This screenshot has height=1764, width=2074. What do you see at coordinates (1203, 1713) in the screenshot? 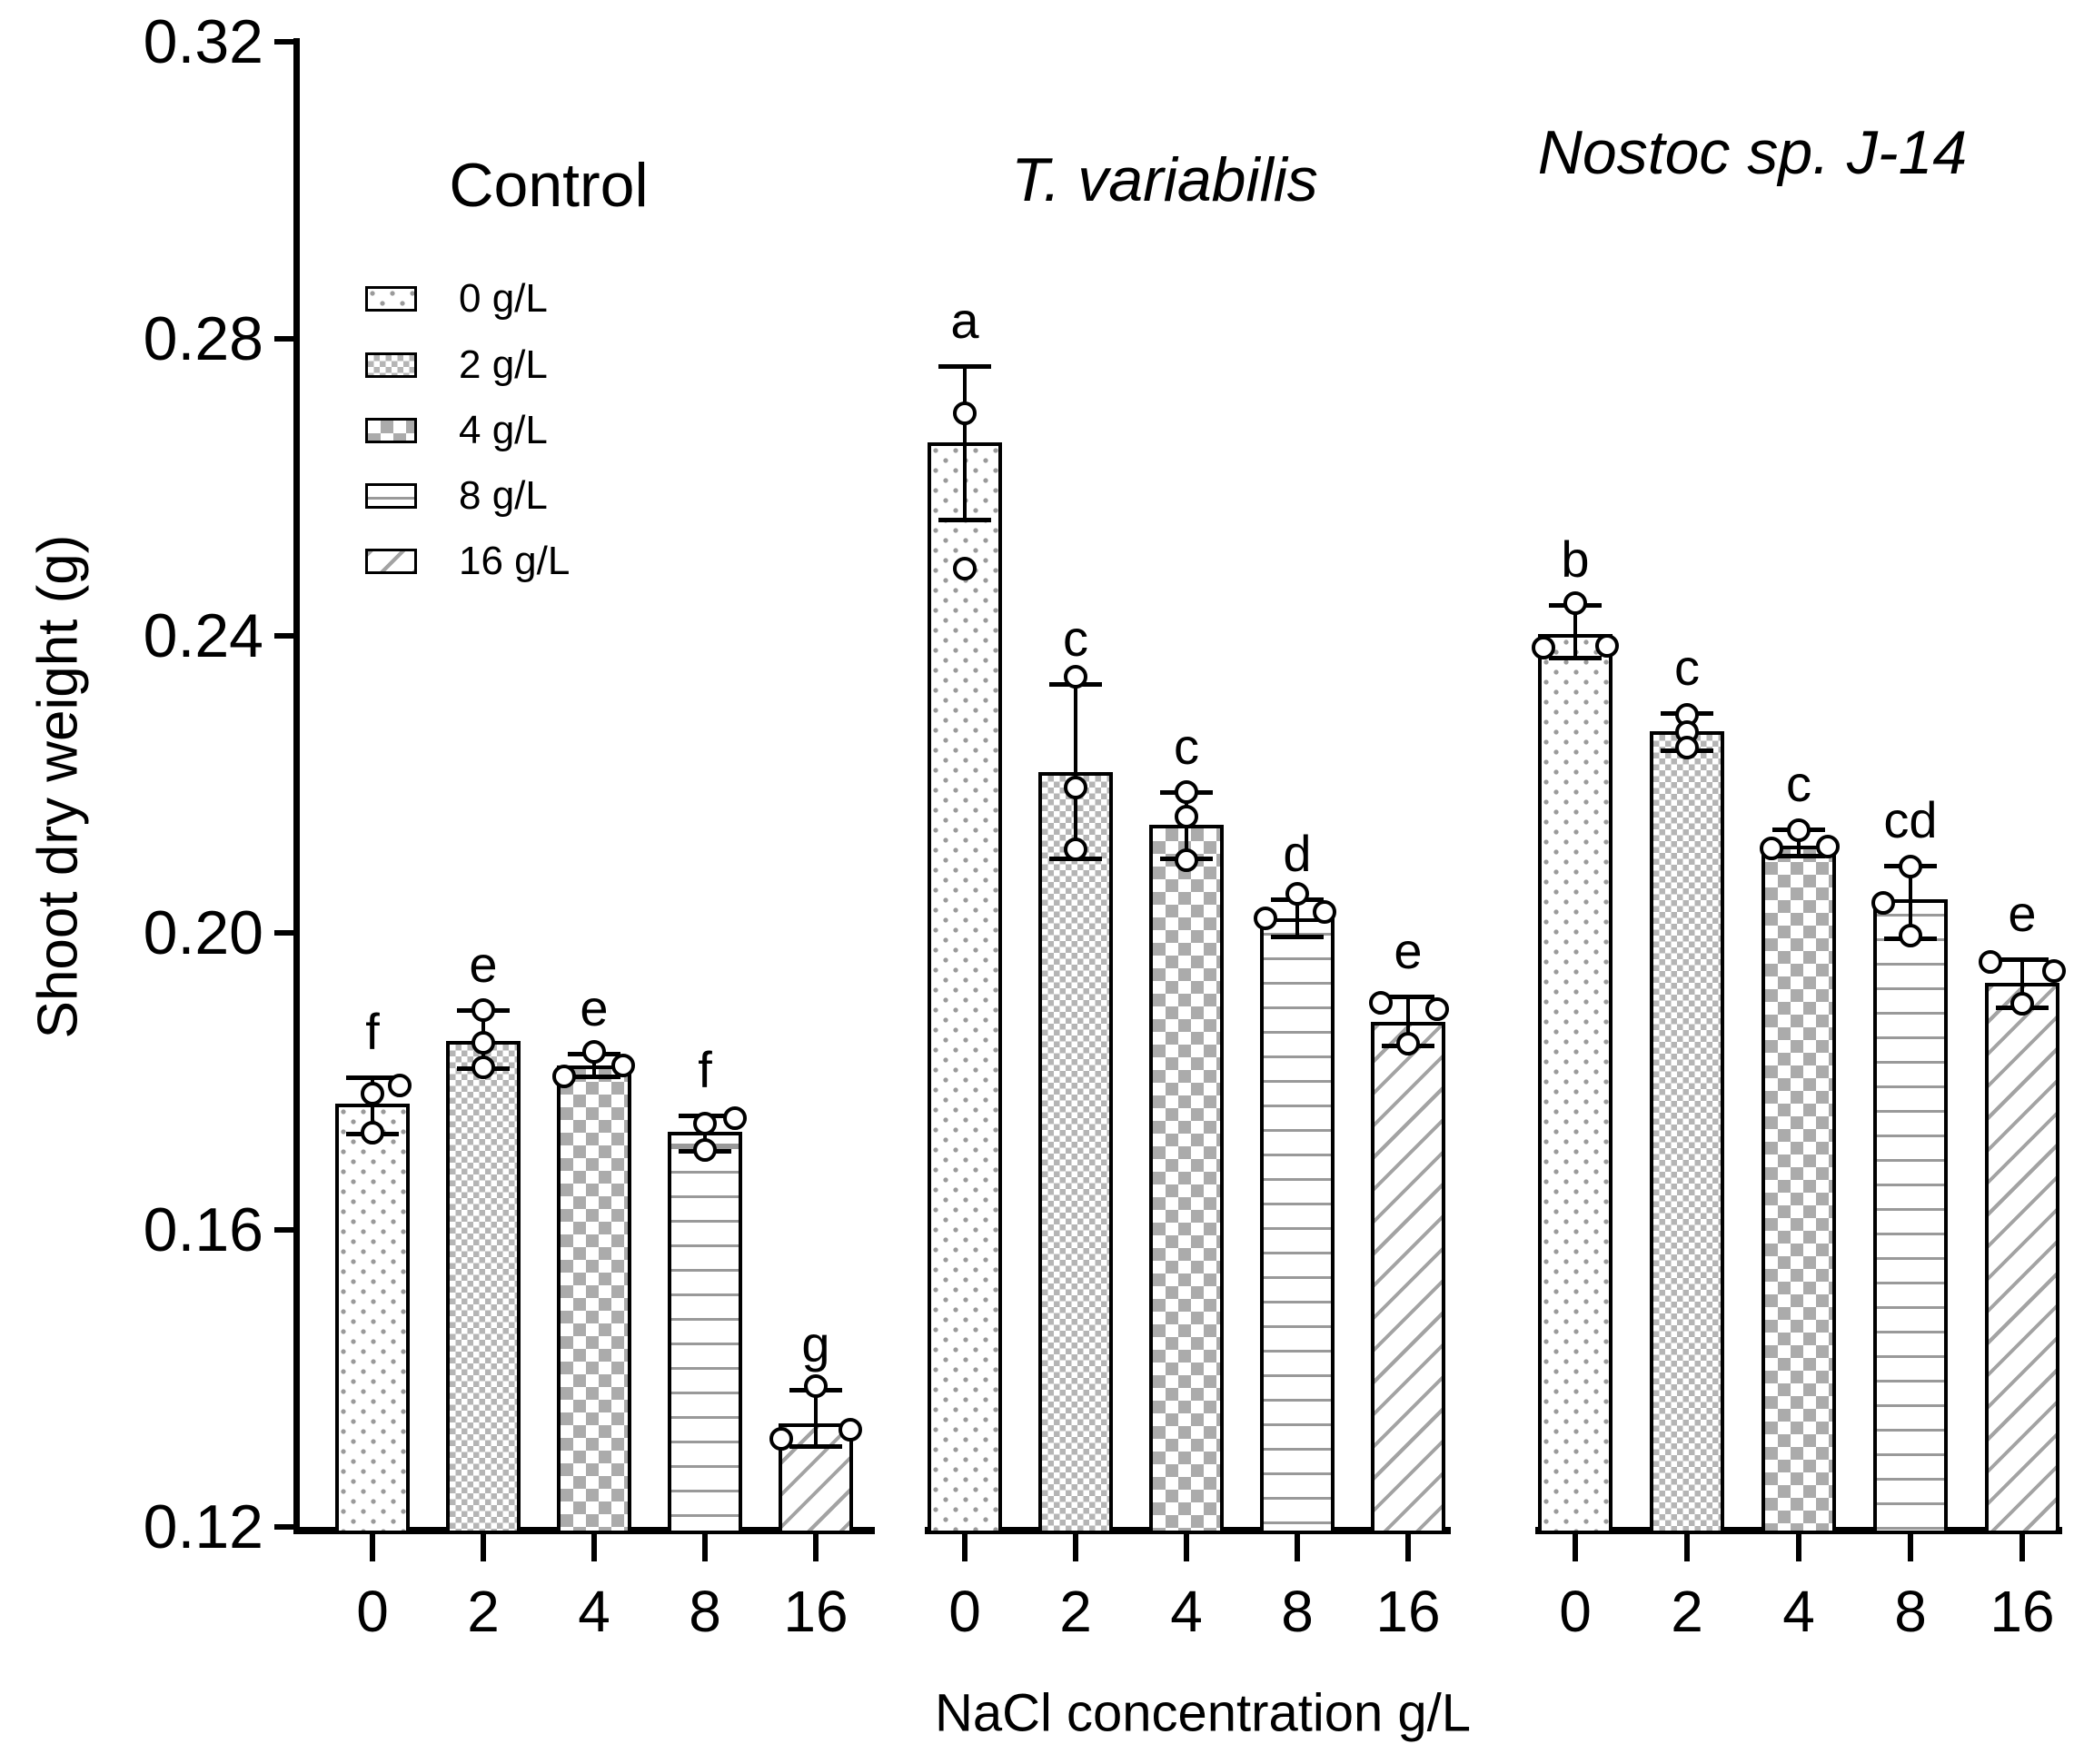
I see `x-axis-title: NaCl concentration g/L` at bounding box center [1203, 1713].